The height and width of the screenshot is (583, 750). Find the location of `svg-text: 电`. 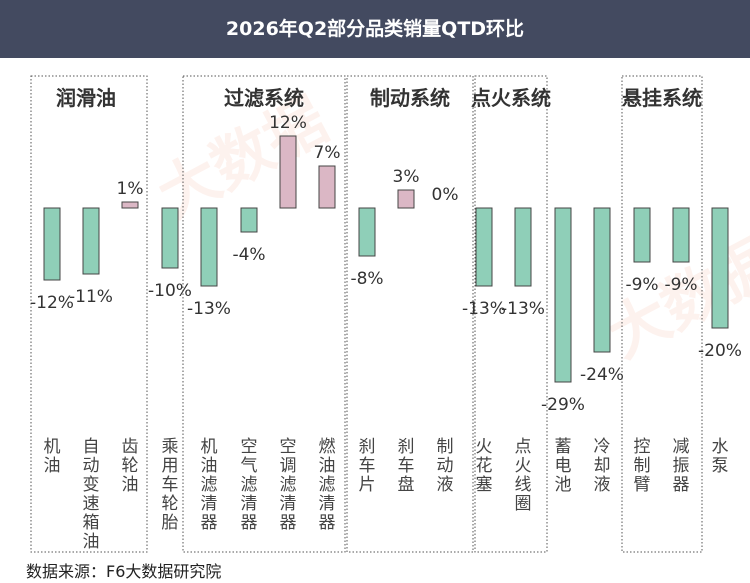

svg-text: 电 is located at coordinates (563, 466).